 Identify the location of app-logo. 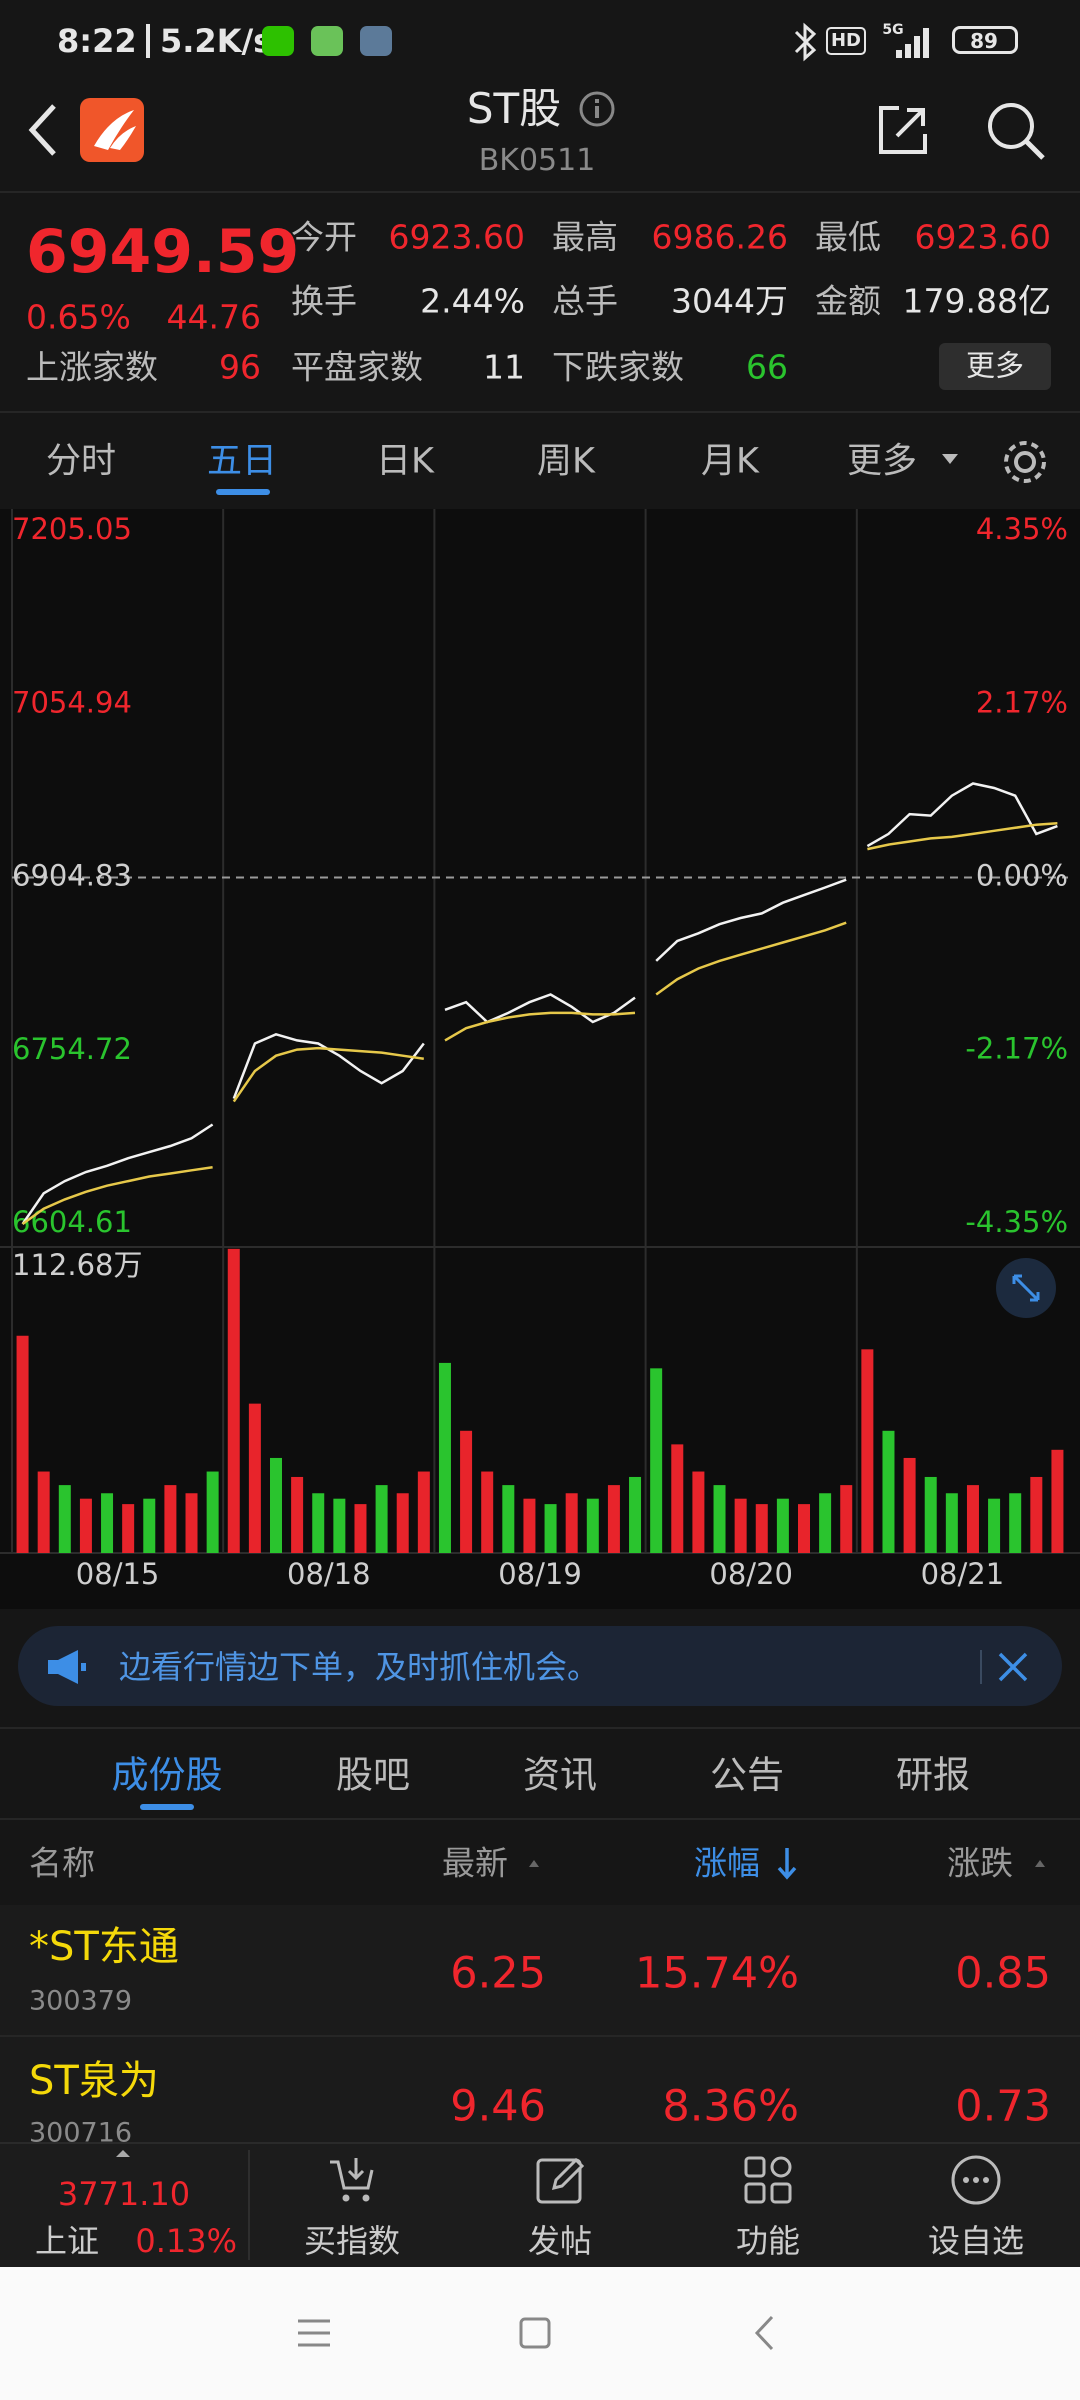
(112, 130).